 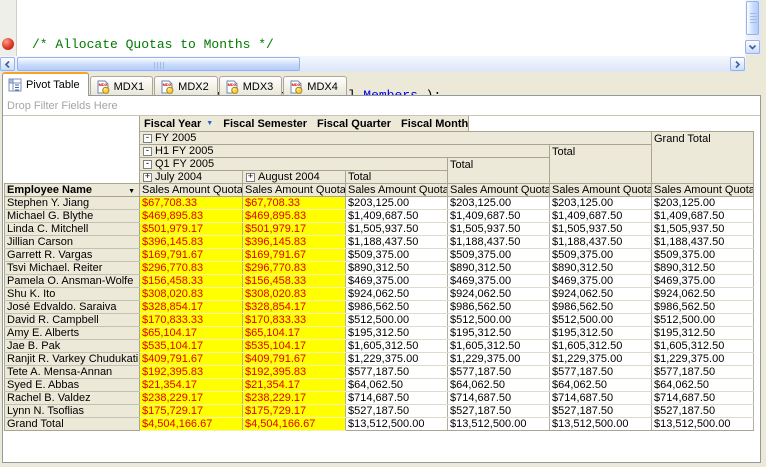 I want to click on field-dropdown-icon: ▼, so click(x=131, y=191).